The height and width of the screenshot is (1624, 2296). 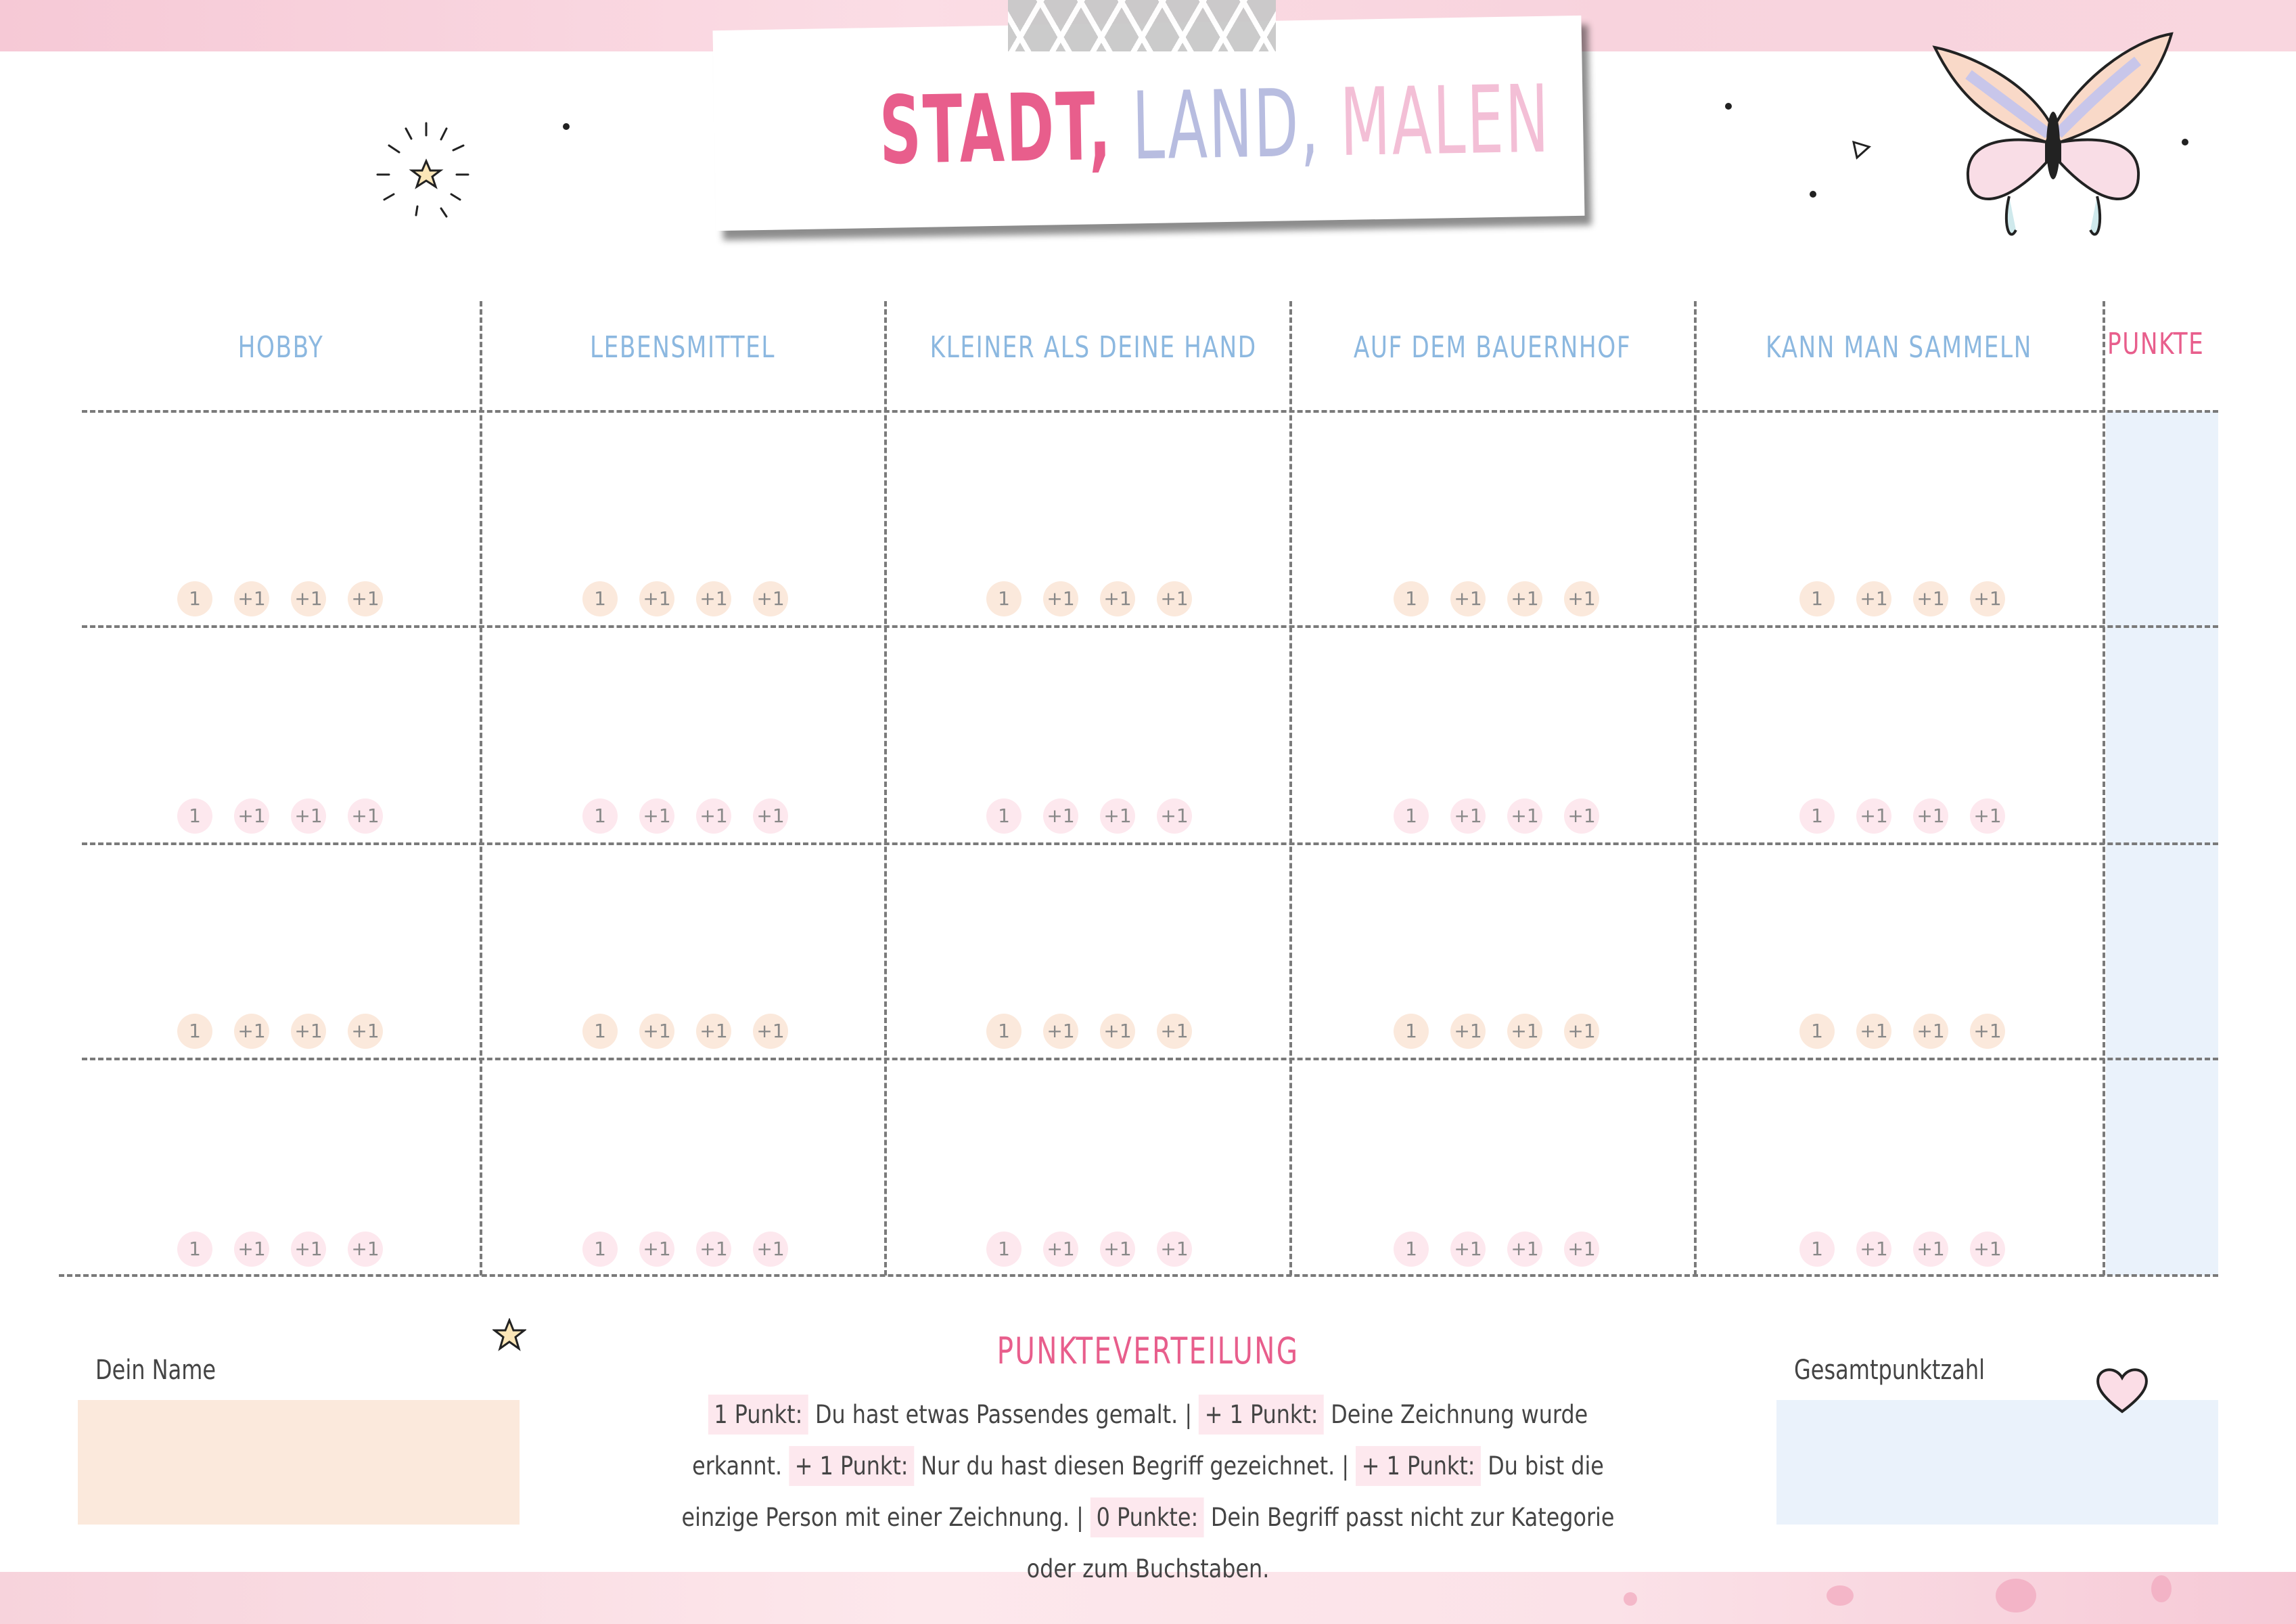 I want to click on bottom-decorative-band, so click(x=1148, y=1598).